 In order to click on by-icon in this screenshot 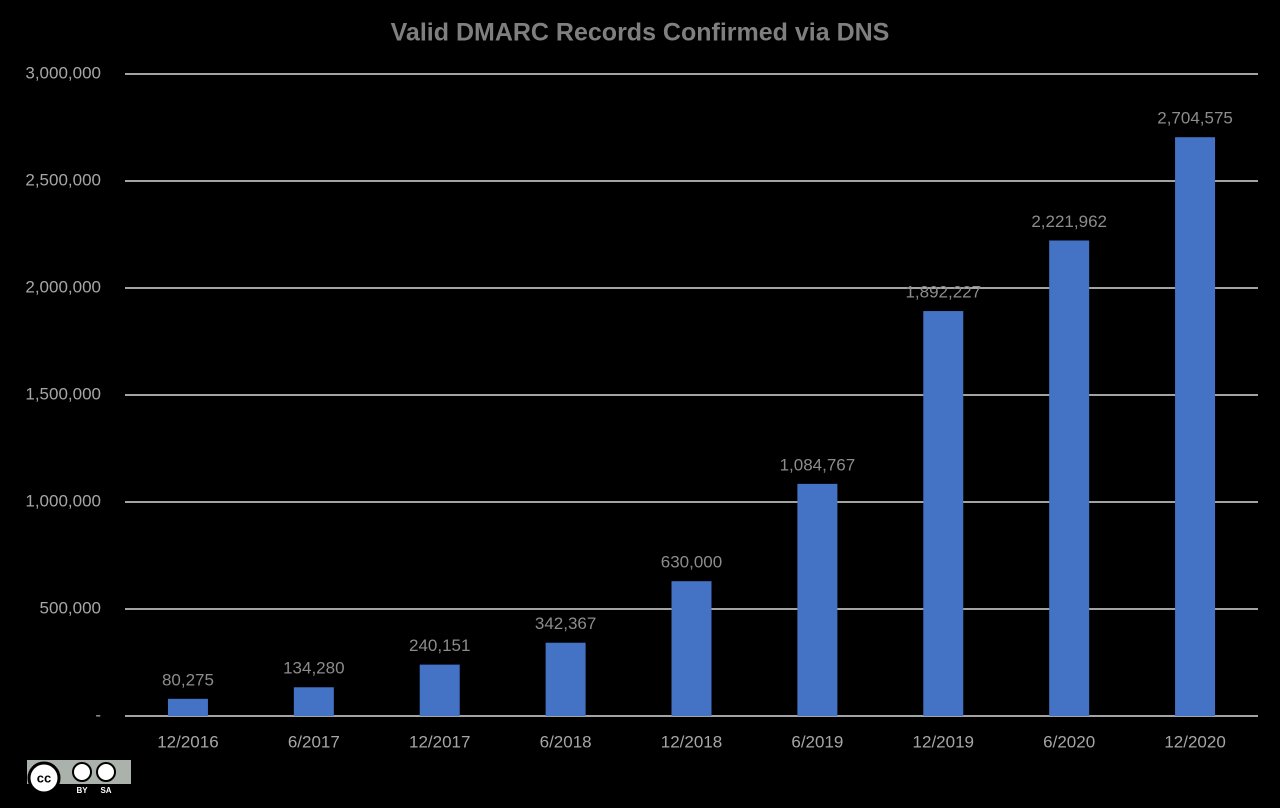, I will do `click(82, 772)`.